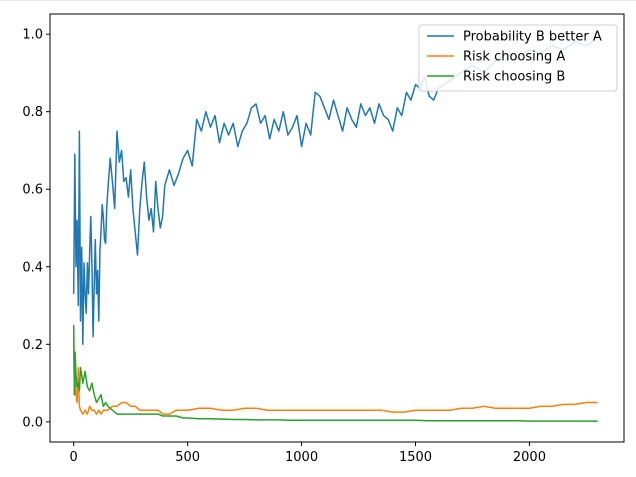 The width and height of the screenshot is (636, 477). Describe the element at coordinates (514, 57) in the screenshot. I see `legend-label: Risk choosing A` at that location.